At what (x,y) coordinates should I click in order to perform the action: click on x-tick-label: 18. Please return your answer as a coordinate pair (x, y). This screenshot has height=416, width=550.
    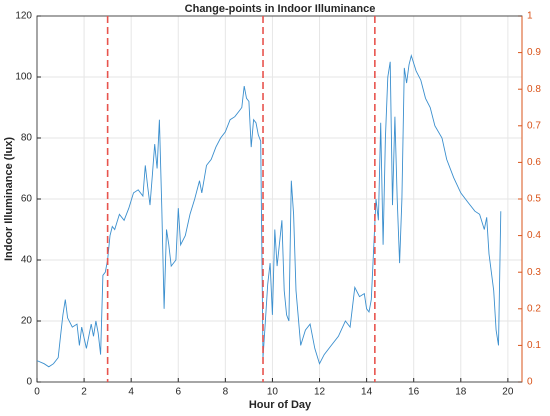
    Looking at the image, I should click on (461, 392).